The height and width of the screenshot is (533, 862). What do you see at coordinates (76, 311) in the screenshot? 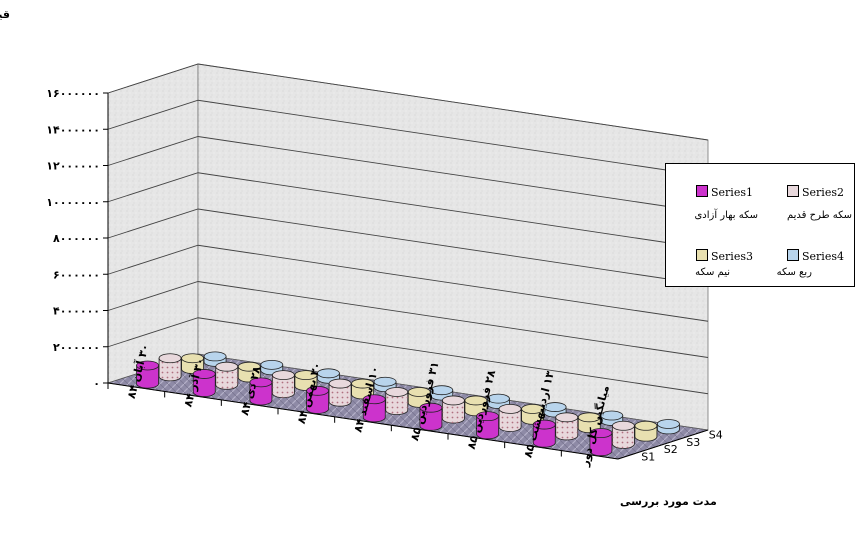
I see `y-tick-label: ۴۰۰۰۰۰۰` at bounding box center [76, 311].